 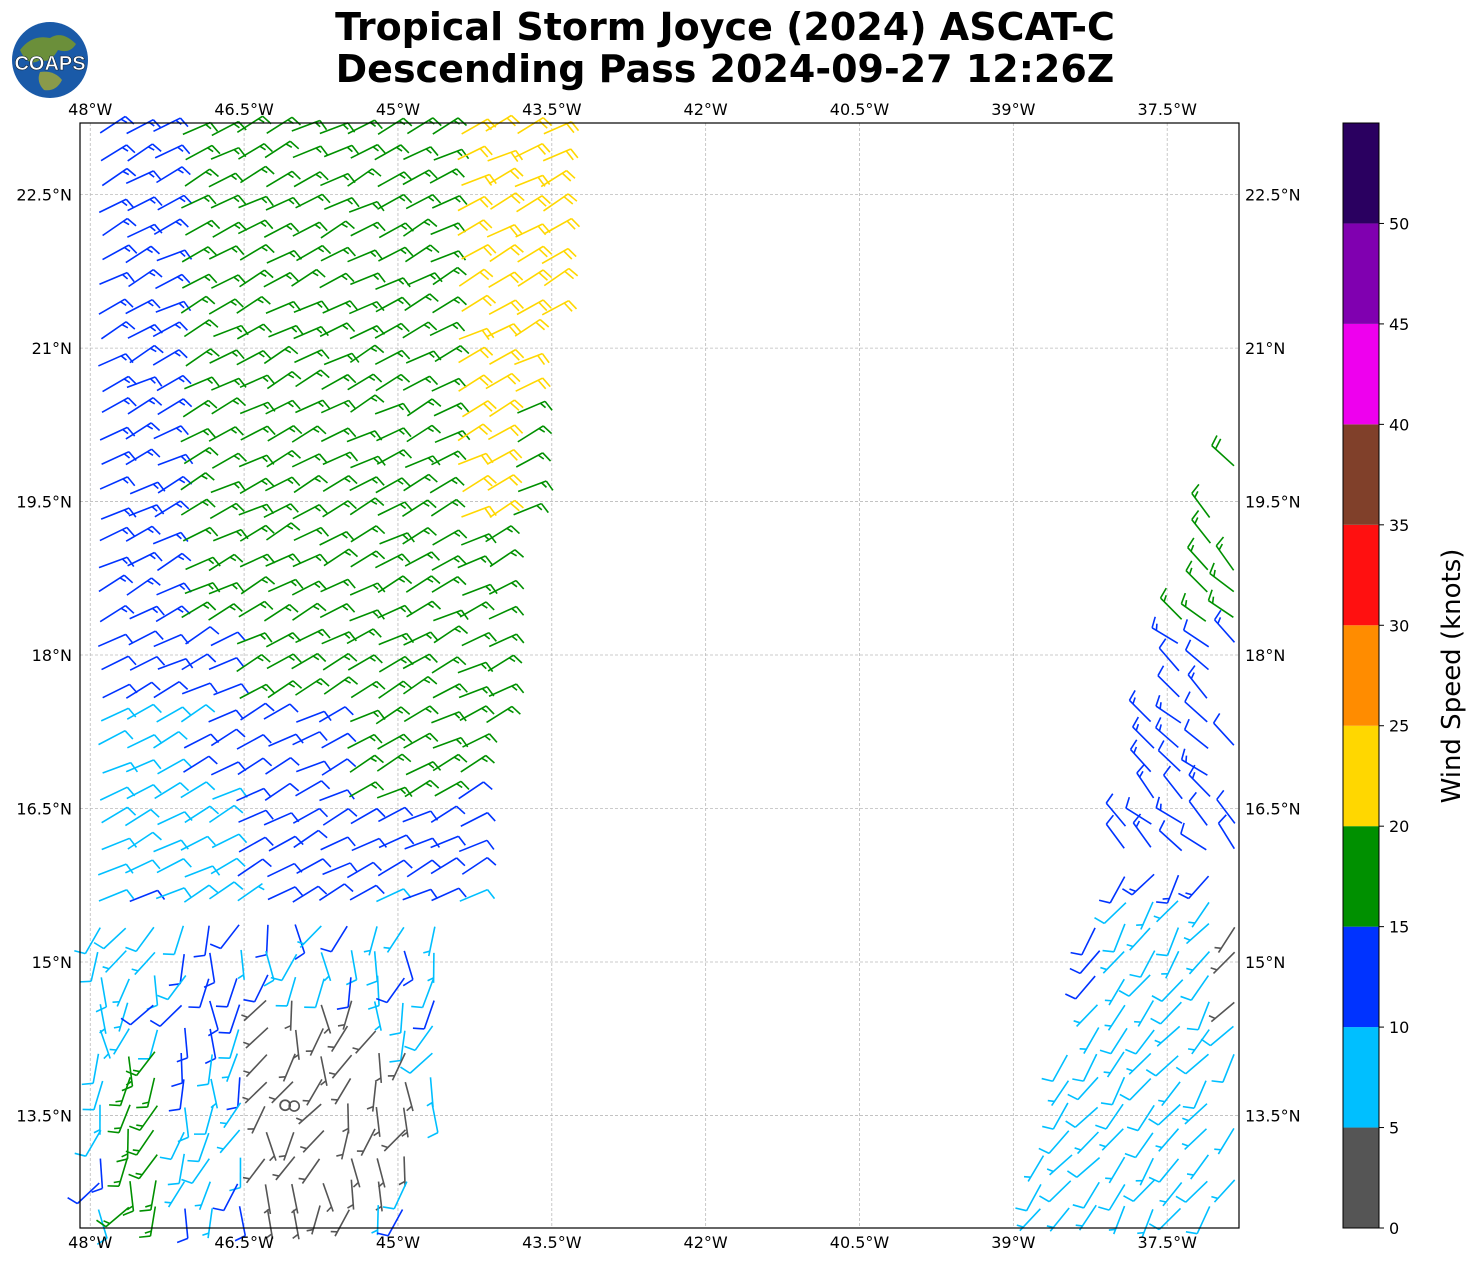 I want to click on lon-tick-label-top: 42°W, so click(x=706, y=109).